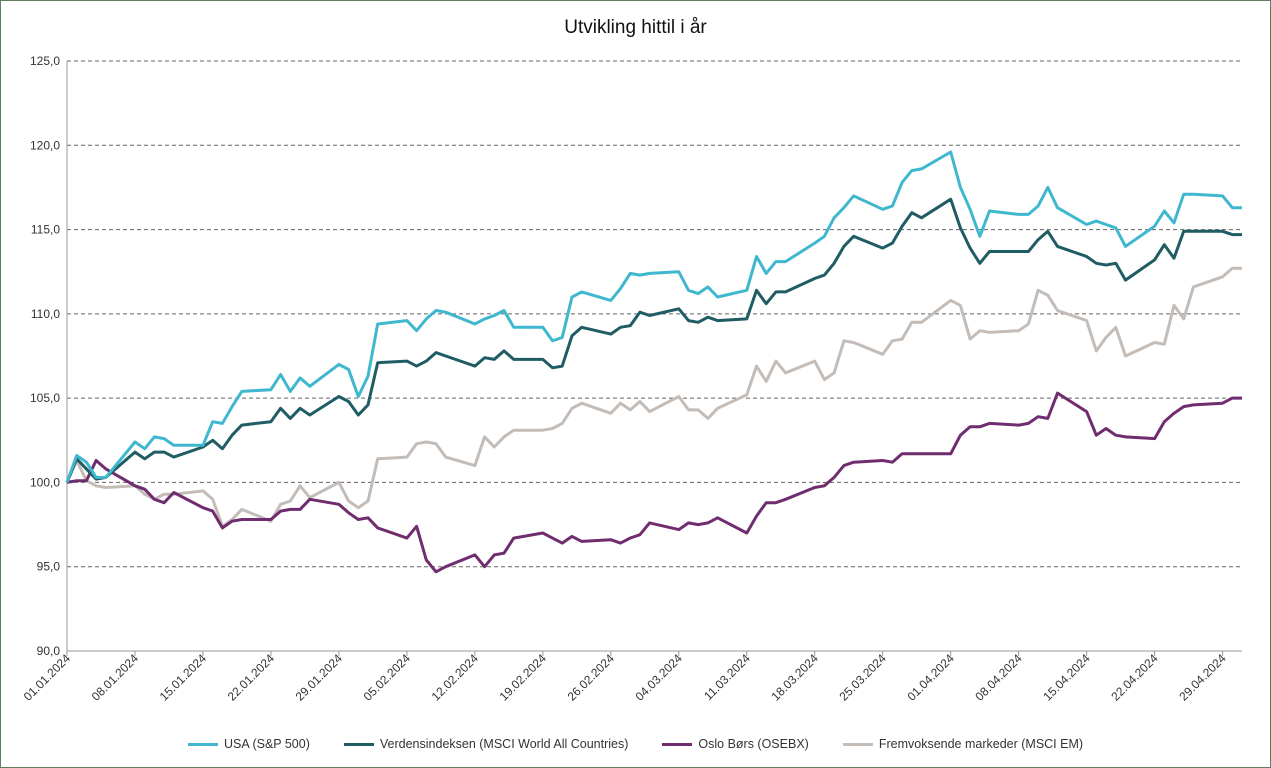  What do you see at coordinates (45, 356) in the screenshot?
I see `y-tick-labels: 90,0 95,0 100,0 105,0 110,0 115,0 120,0 125,0` at bounding box center [45, 356].